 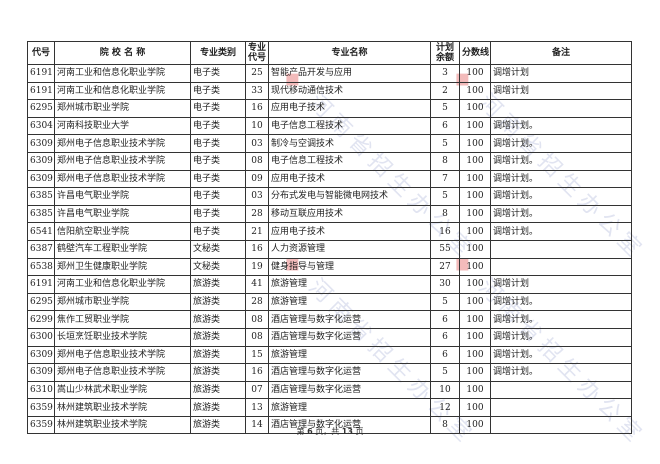 I want to click on cell-remaining: 16, so click(x=445, y=231).